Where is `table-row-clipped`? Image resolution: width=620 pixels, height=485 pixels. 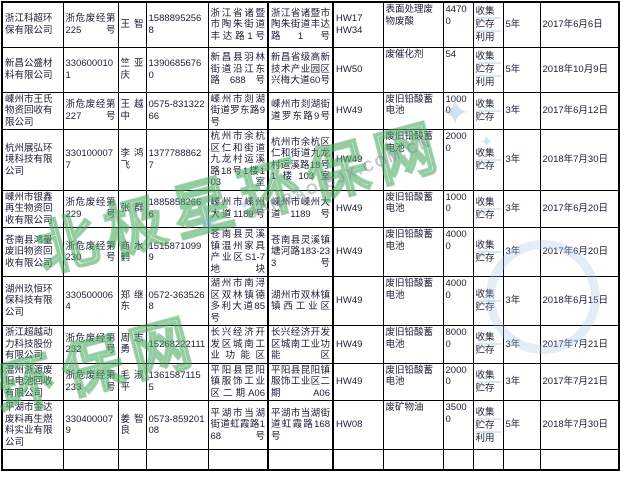 table-row-clipped is located at coordinates (310, 459).